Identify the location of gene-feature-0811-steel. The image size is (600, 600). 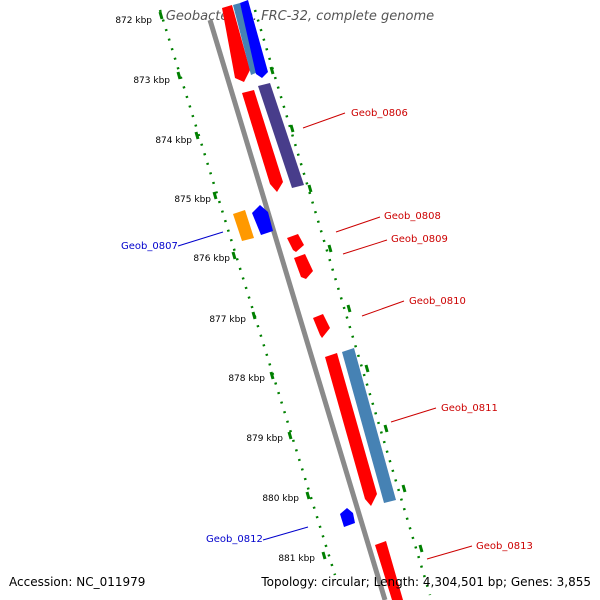
(369, 425).